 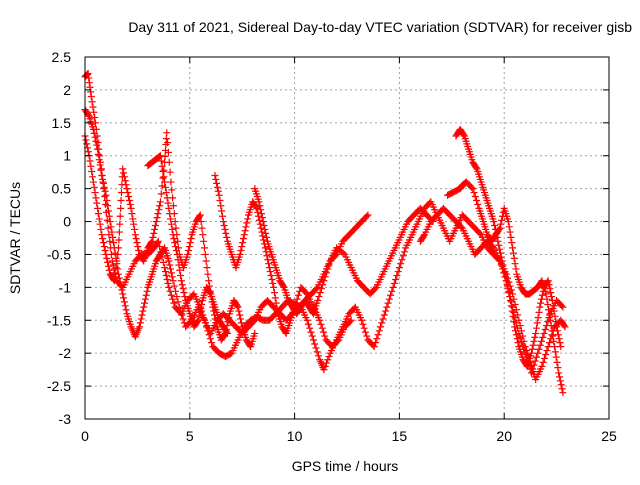 I want to click on series-track-e, so click(x=188, y=244).